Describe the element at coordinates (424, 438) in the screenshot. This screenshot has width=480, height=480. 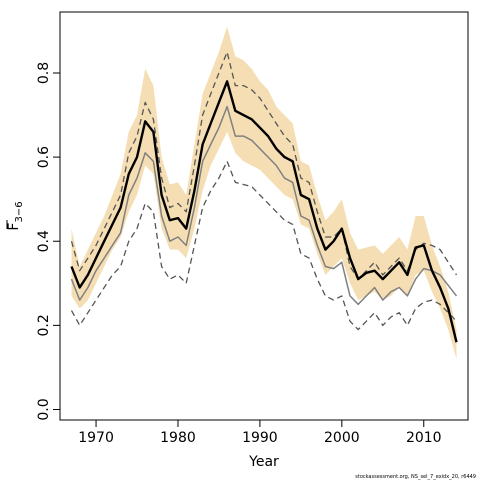
I see `x-tick-label: 2010` at that location.